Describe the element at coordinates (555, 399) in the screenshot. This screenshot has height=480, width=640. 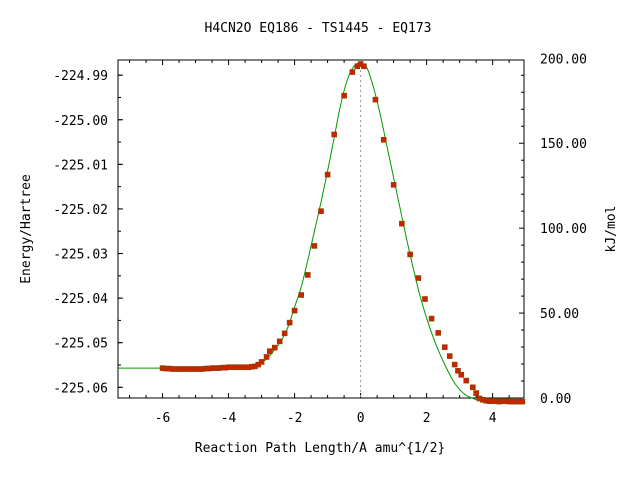
I see `y2-tick-label: 0.00` at that location.